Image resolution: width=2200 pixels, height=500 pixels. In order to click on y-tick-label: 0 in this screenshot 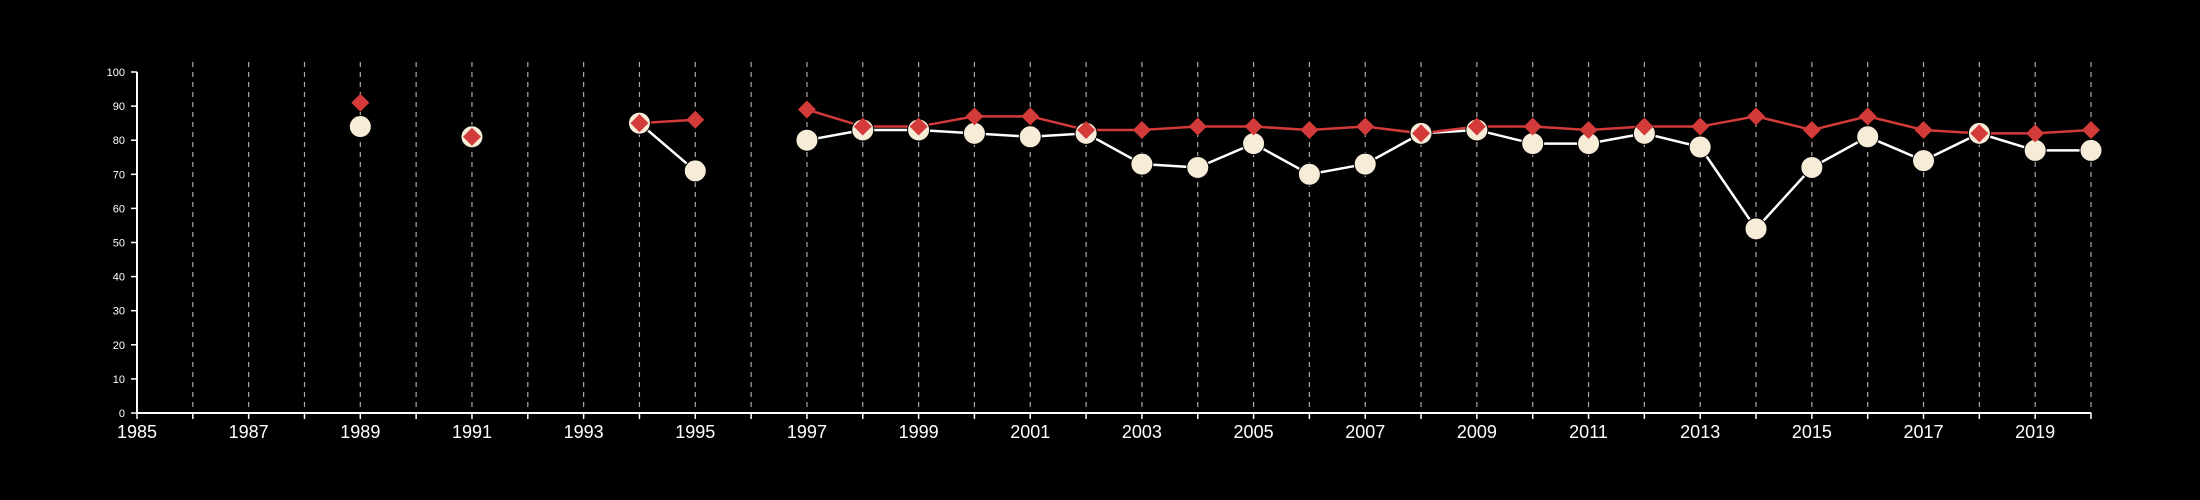, I will do `click(122, 414)`.